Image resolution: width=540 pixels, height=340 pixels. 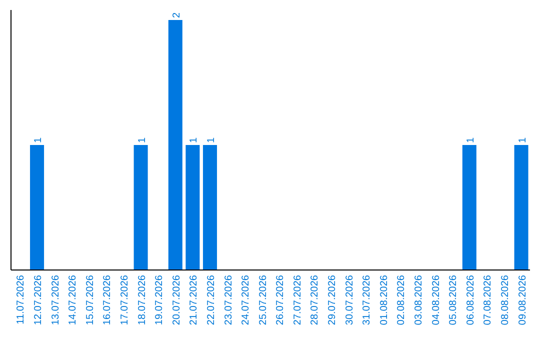 I want to click on x-tick-label: 24.07.2026, so click(x=246, y=300).